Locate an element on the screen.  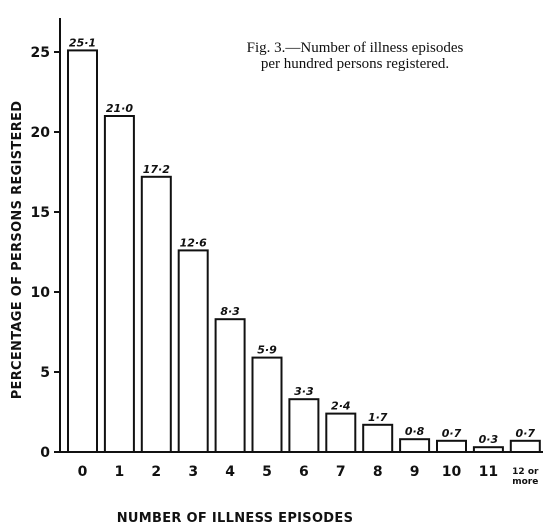
y-tick-label: 0 is located at coordinates (45, 453).